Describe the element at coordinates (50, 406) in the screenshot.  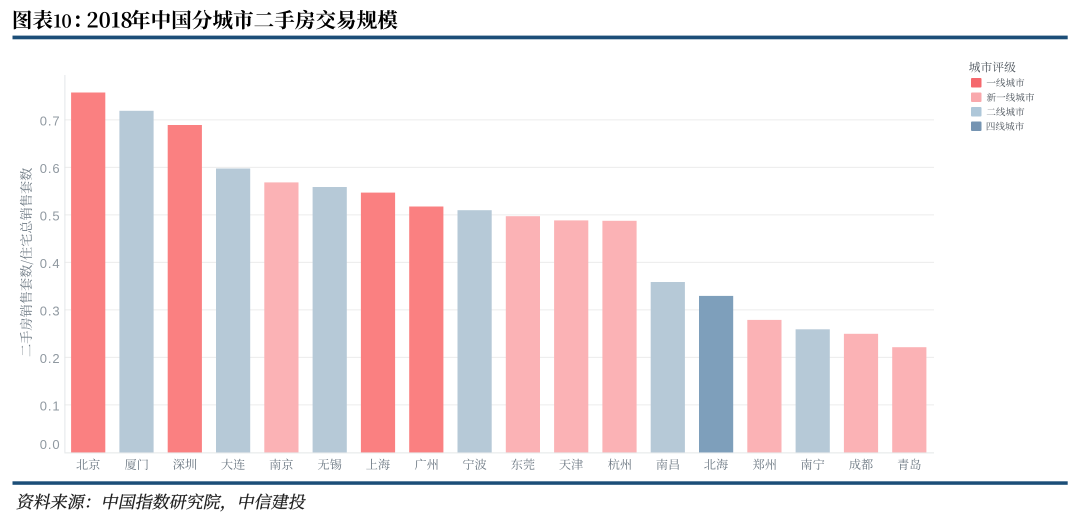
I see `svg-text: 0.1` at that location.